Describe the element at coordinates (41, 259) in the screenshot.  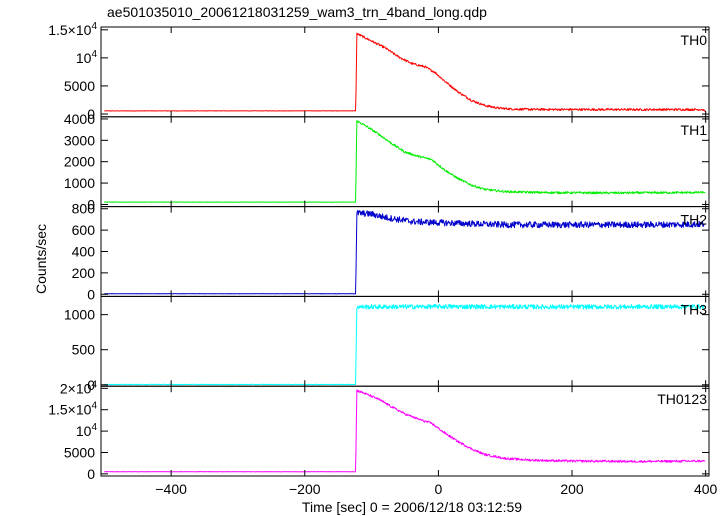
I see `y-axis-label: Counts/sec` at that location.